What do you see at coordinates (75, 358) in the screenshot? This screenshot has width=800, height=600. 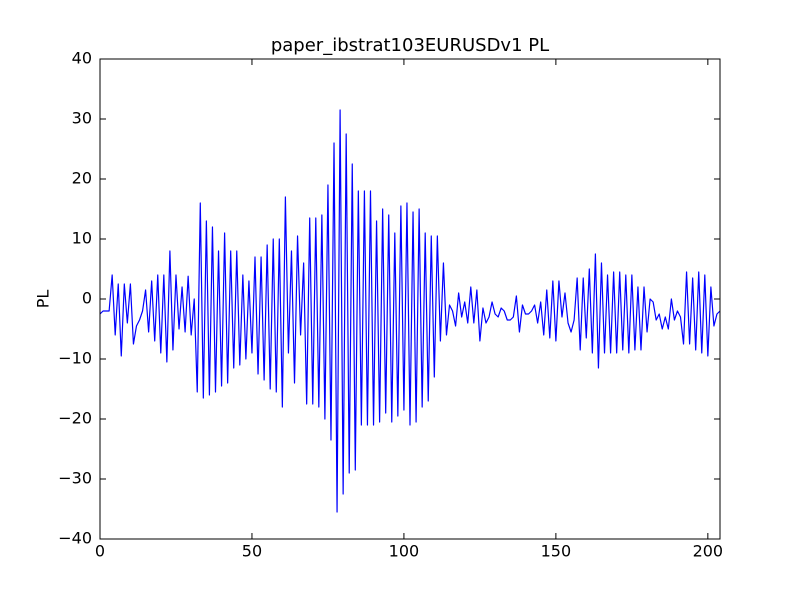 I see `y-tick-label: −10` at bounding box center [75, 358].